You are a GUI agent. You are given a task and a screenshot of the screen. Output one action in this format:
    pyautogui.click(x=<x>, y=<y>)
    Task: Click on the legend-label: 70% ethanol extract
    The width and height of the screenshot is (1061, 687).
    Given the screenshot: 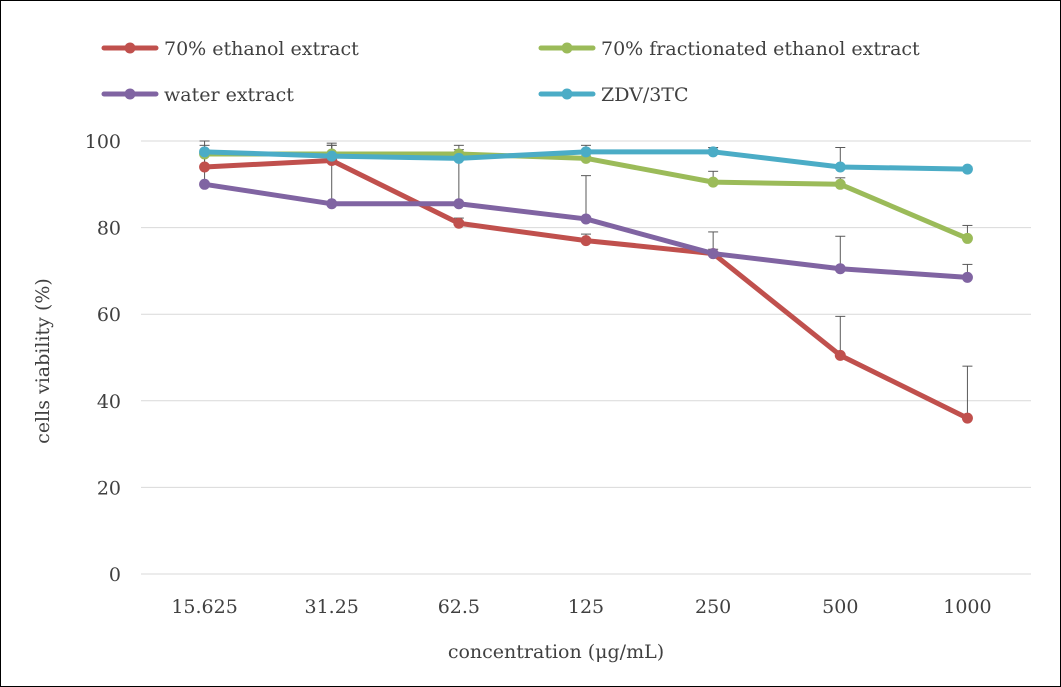 What is the action you would take?
    pyautogui.click(x=261, y=49)
    